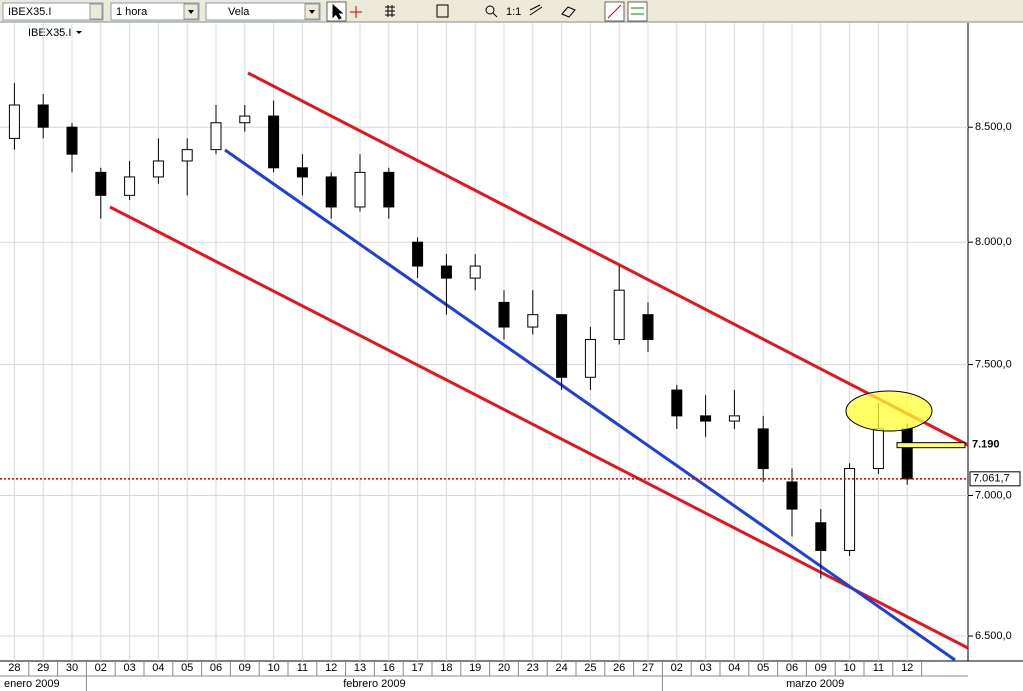 This screenshot has height=691, width=1023. I want to click on zoom-handle, so click(495, 15).